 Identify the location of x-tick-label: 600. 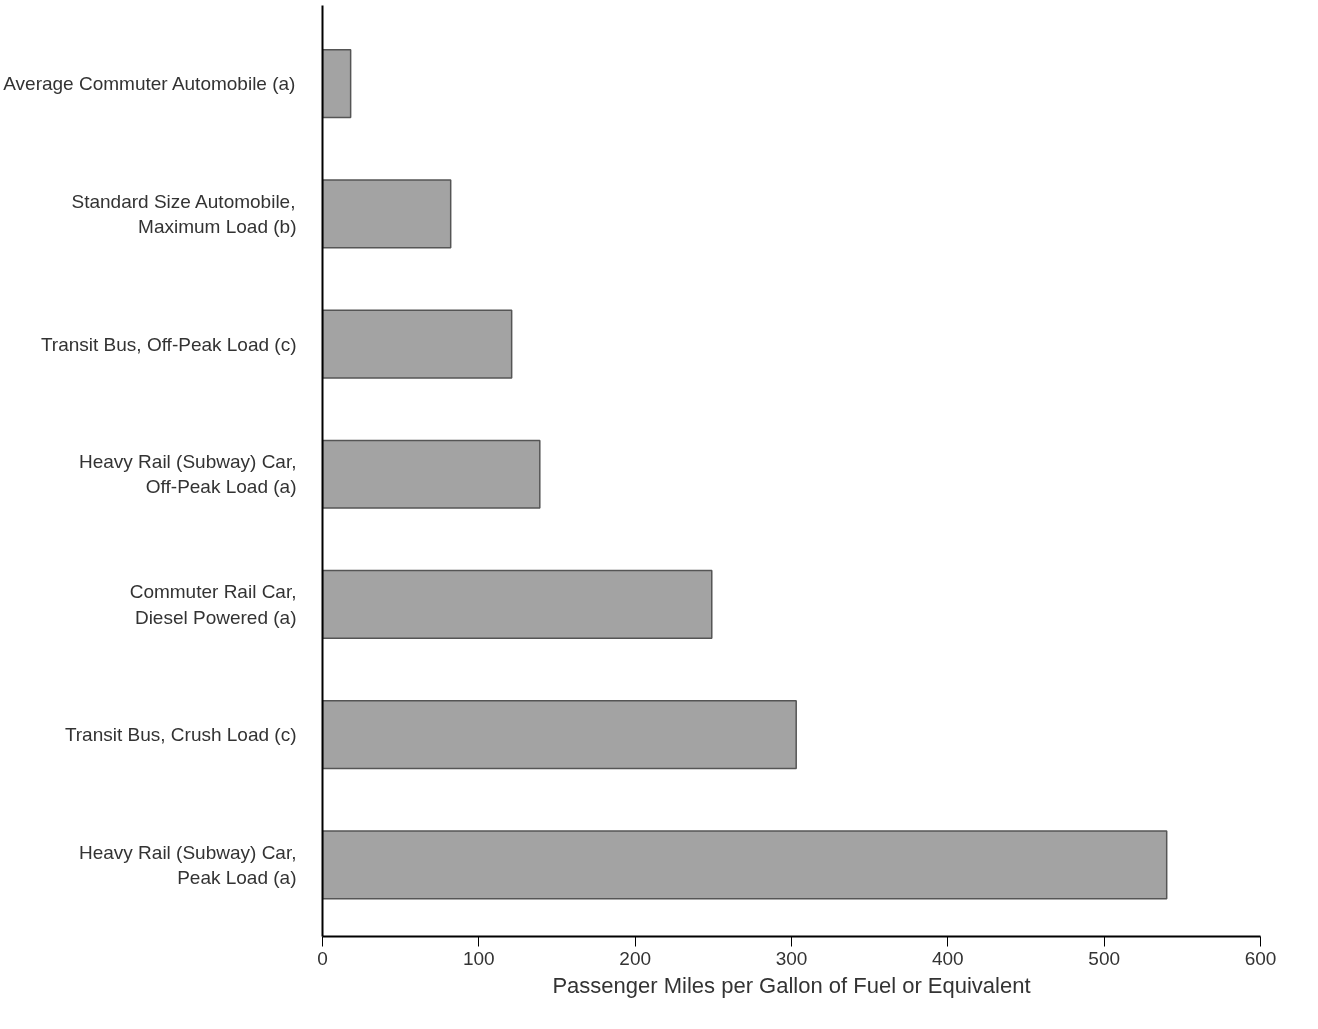
(1260, 958).